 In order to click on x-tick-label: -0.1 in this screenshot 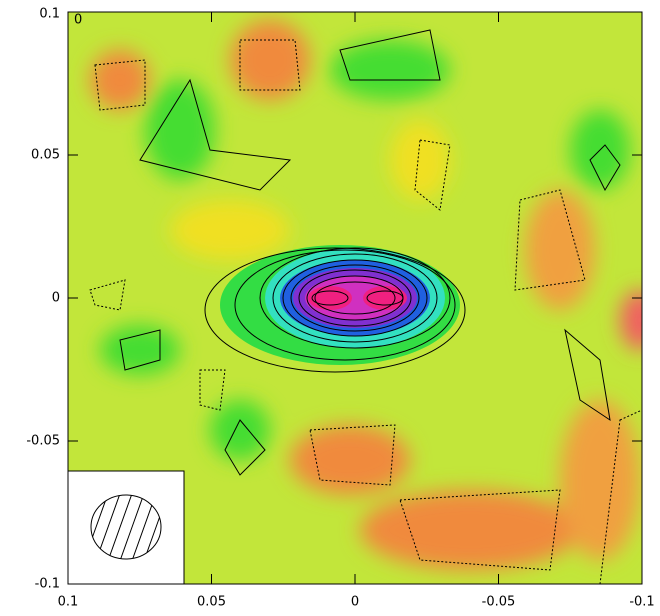, I will do `click(641, 602)`.